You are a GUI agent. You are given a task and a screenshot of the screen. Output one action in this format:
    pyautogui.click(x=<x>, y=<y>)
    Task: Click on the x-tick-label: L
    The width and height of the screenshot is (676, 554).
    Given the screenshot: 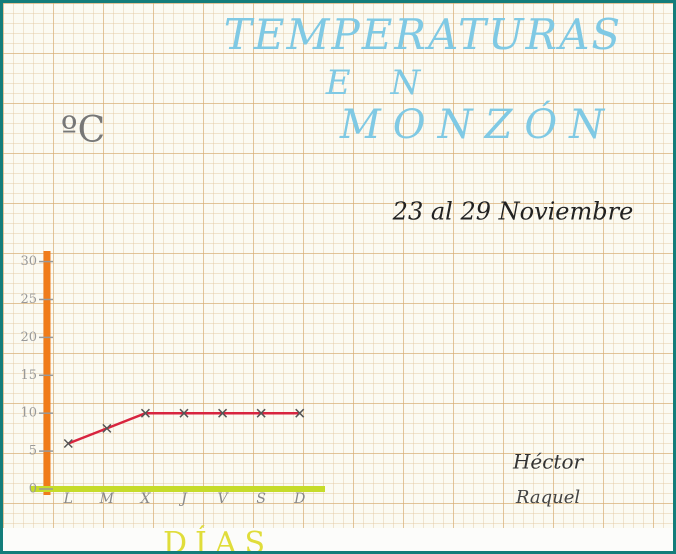 What is the action you would take?
    pyautogui.click(x=68, y=499)
    